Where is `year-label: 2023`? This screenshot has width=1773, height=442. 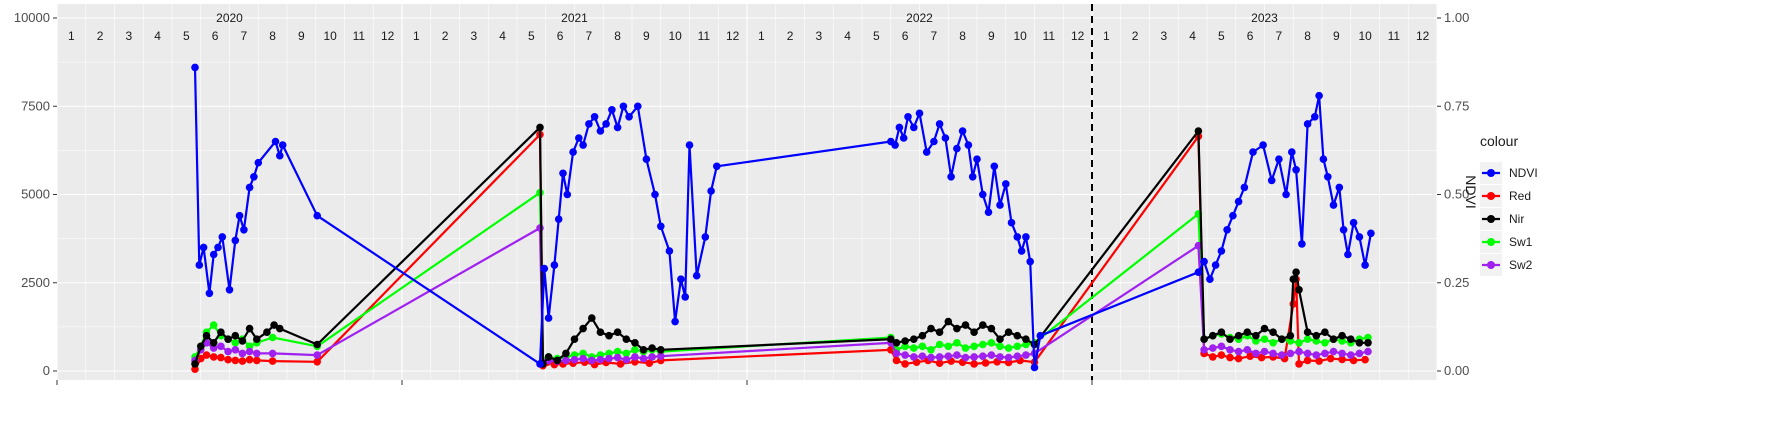
year-label: 2023 is located at coordinates (1264, 18).